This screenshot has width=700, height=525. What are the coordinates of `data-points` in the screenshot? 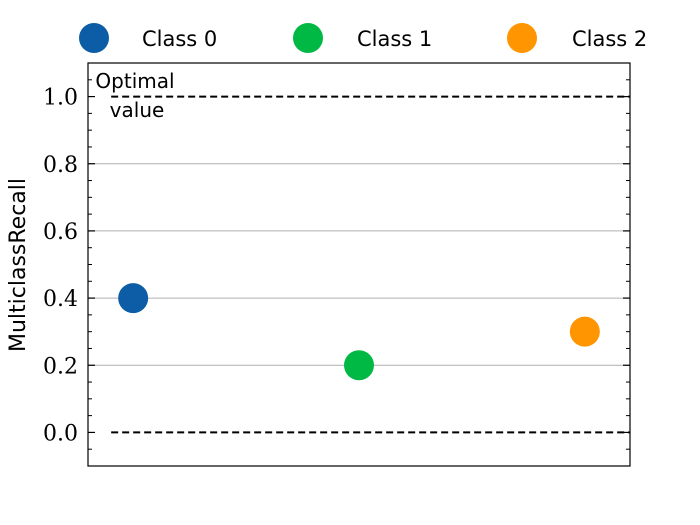 It's located at (359, 332).